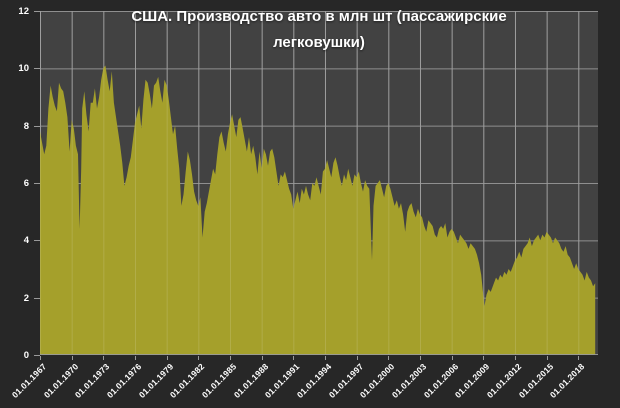 The height and width of the screenshot is (408, 620). Describe the element at coordinates (26, 298) in the screenshot. I see `y-axis-label: 2` at that location.